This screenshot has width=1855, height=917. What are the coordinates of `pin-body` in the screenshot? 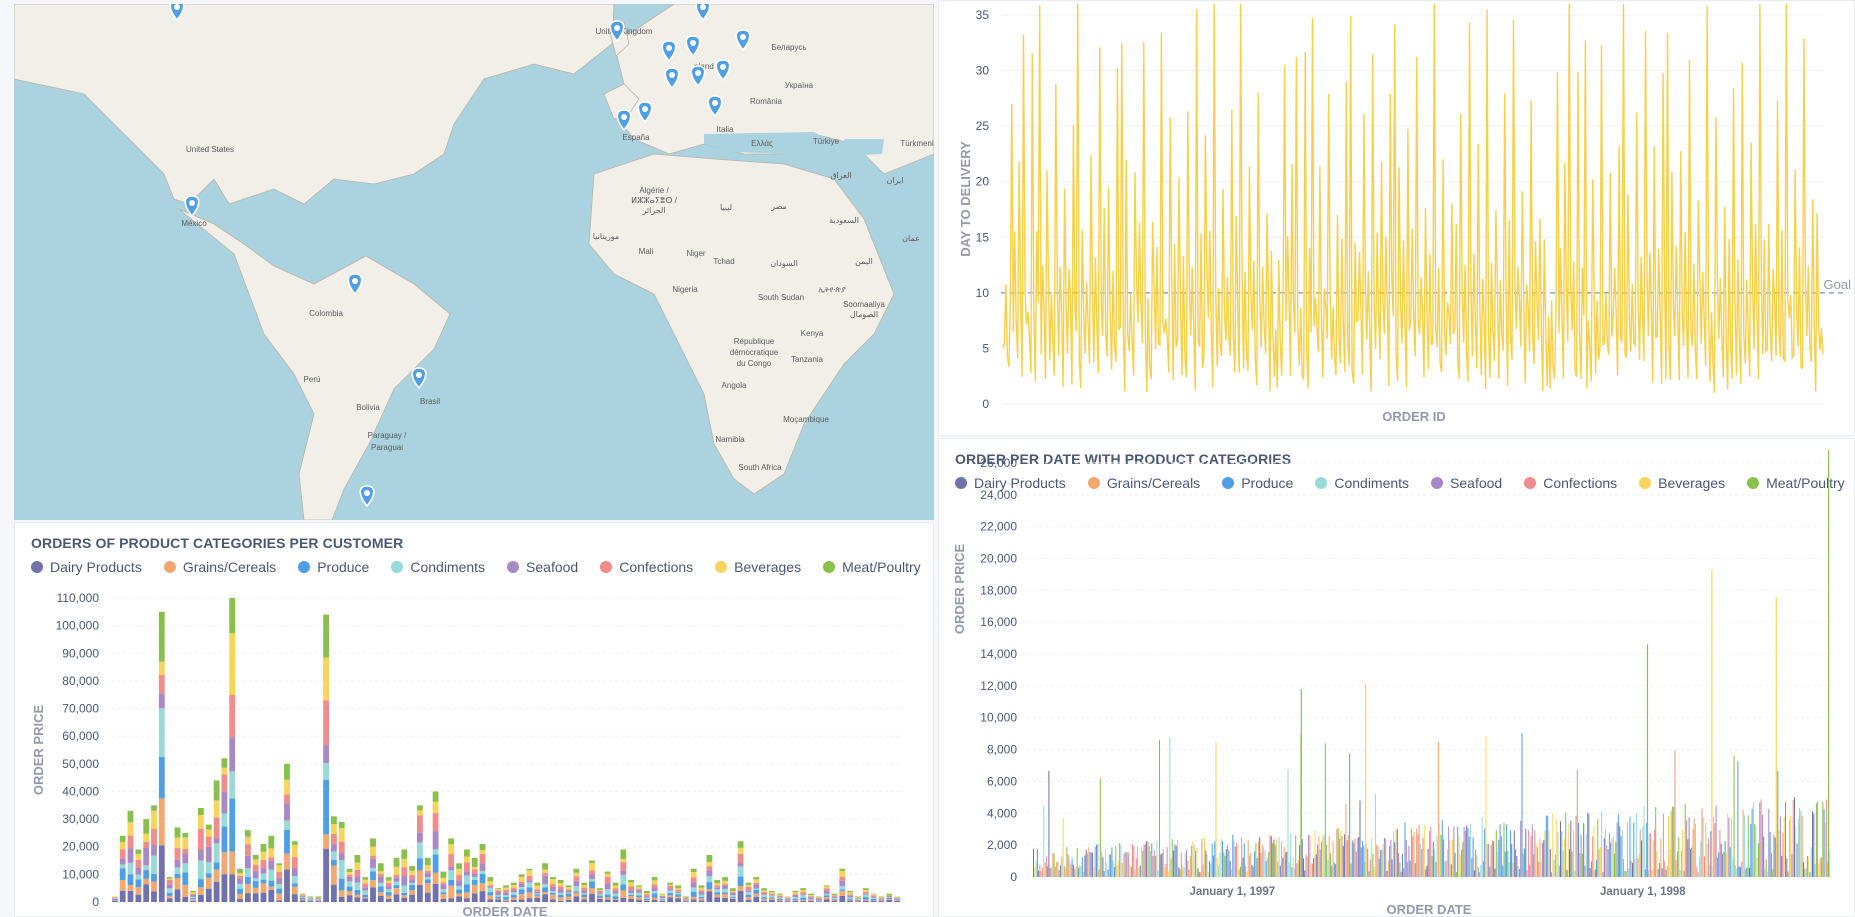 It's located at (703, 13).